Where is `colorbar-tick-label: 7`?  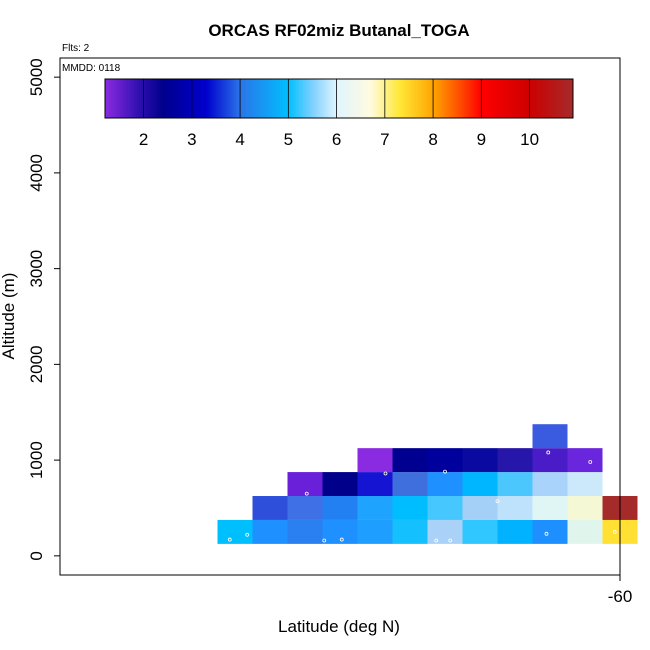
colorbar-tick-label: 7 is located at coordinates (384, 139).